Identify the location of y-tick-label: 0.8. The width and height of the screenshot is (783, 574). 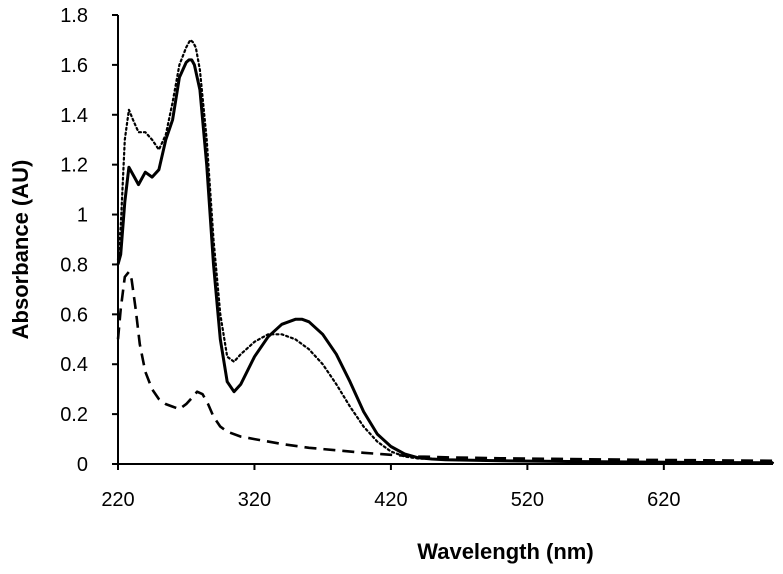
(74, 265).